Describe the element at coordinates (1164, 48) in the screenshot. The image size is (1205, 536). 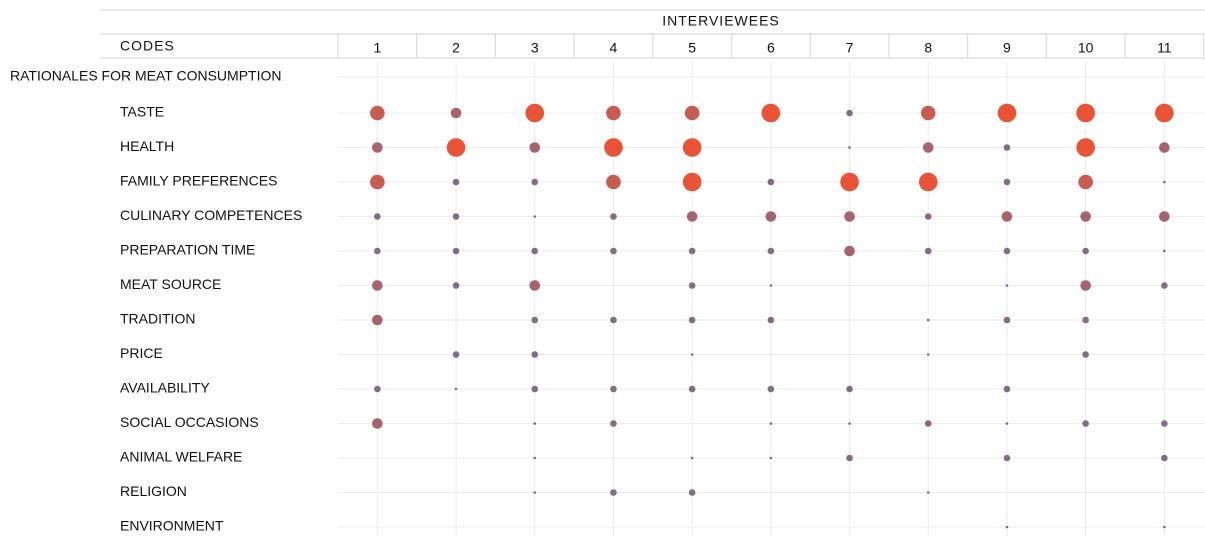
I see `column-label: 11` at that location.